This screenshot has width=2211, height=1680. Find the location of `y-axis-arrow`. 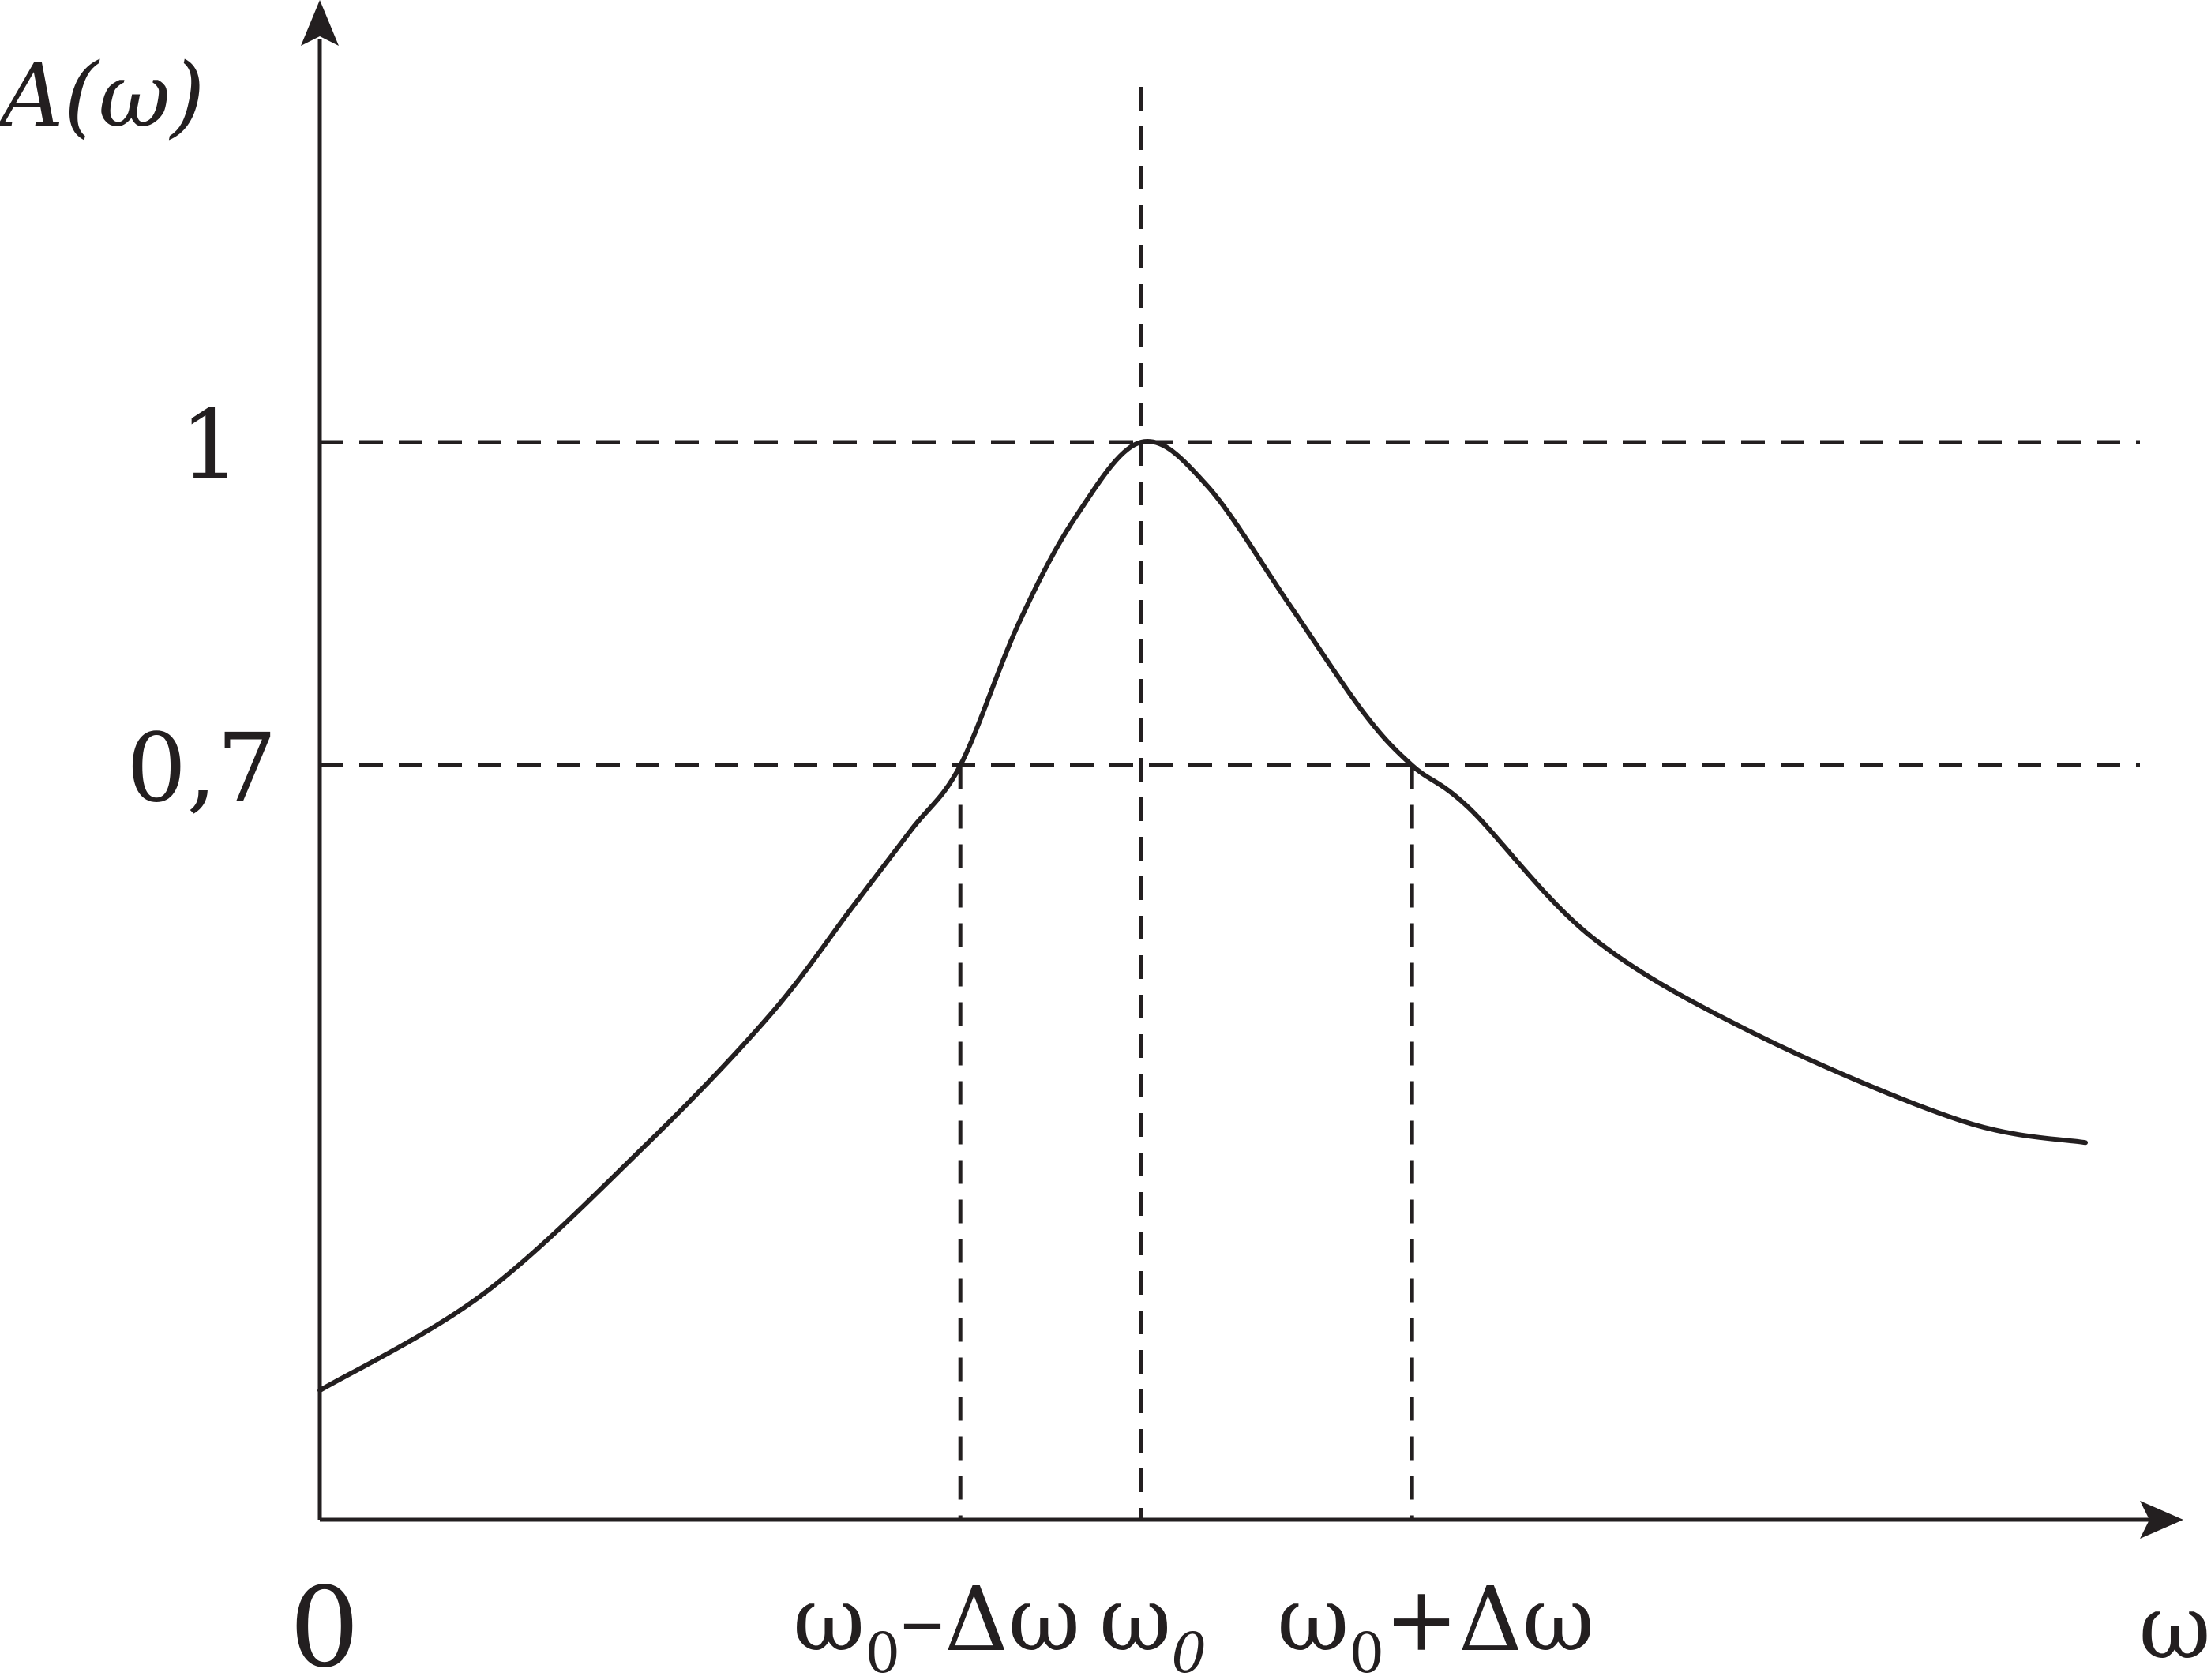

y-axis-arrow is located at coordinates (320, 23).